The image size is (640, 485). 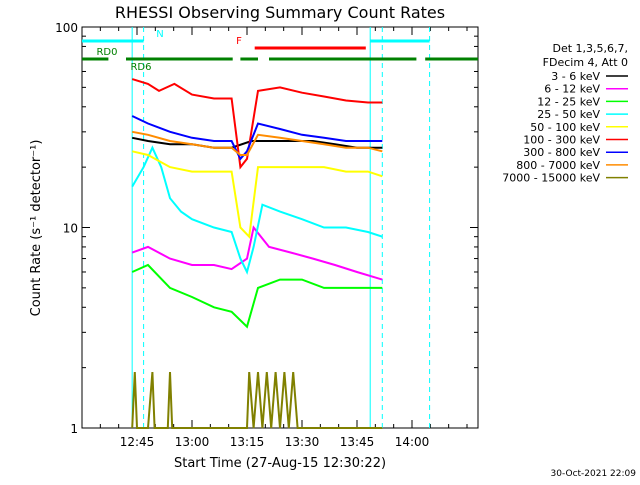 What do you see at coordinates (561, 140) in the screenshot?
I see `legend-entry-label: 100 - 300 keV` at bounding box center [561, 140].